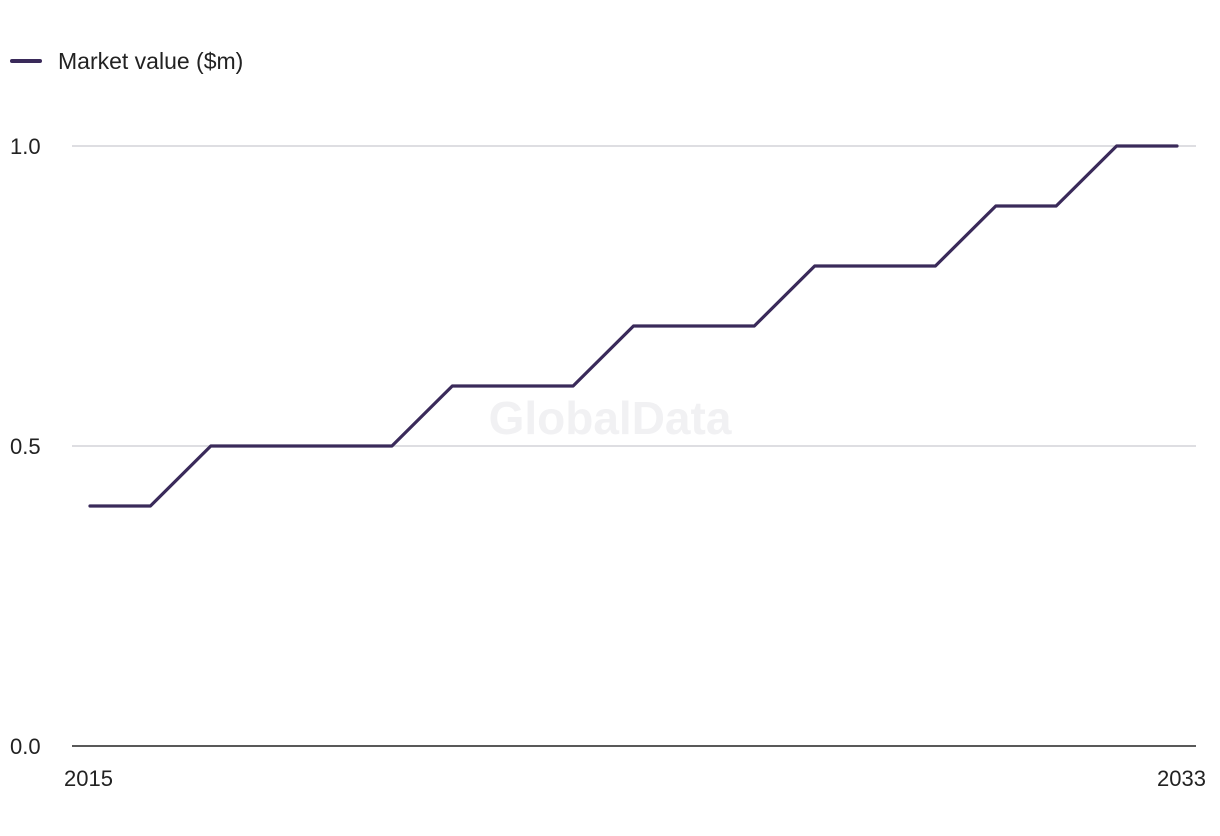  Describe the element at coordinates (25, 746) in the screenshot. I see `y-tick-label-0.0: 0.0` at that location.